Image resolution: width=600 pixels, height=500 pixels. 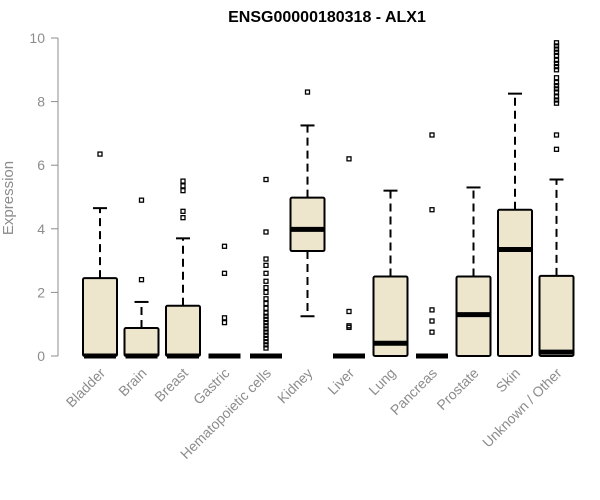 I want to click on x-tick-label: Liver, so click(x=340, y=381).